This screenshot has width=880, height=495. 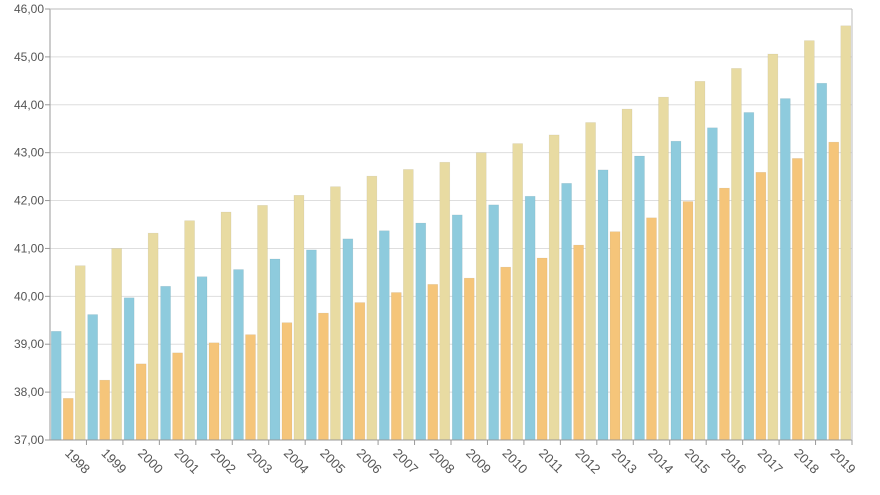 I want to click on x-tick-label: 2004, so click(x=296, y=461).